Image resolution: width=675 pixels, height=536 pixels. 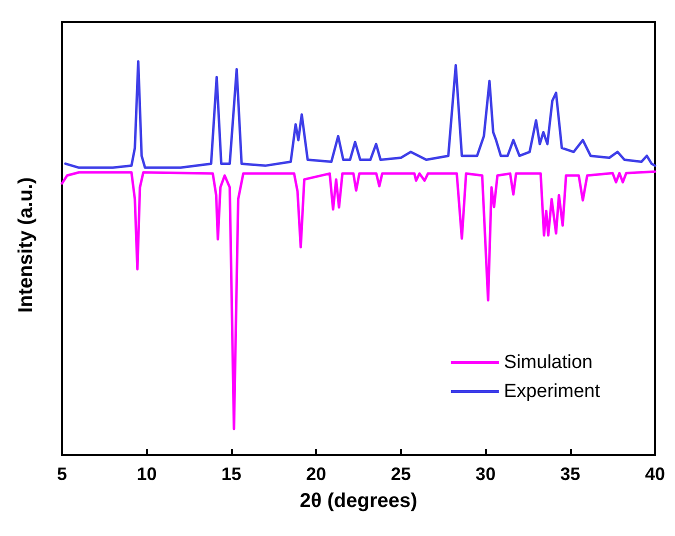 What do you see at coordinates (655, 474) in the screenshot?
I see `x-tick-label: 40` at bounding box center [655, 474].